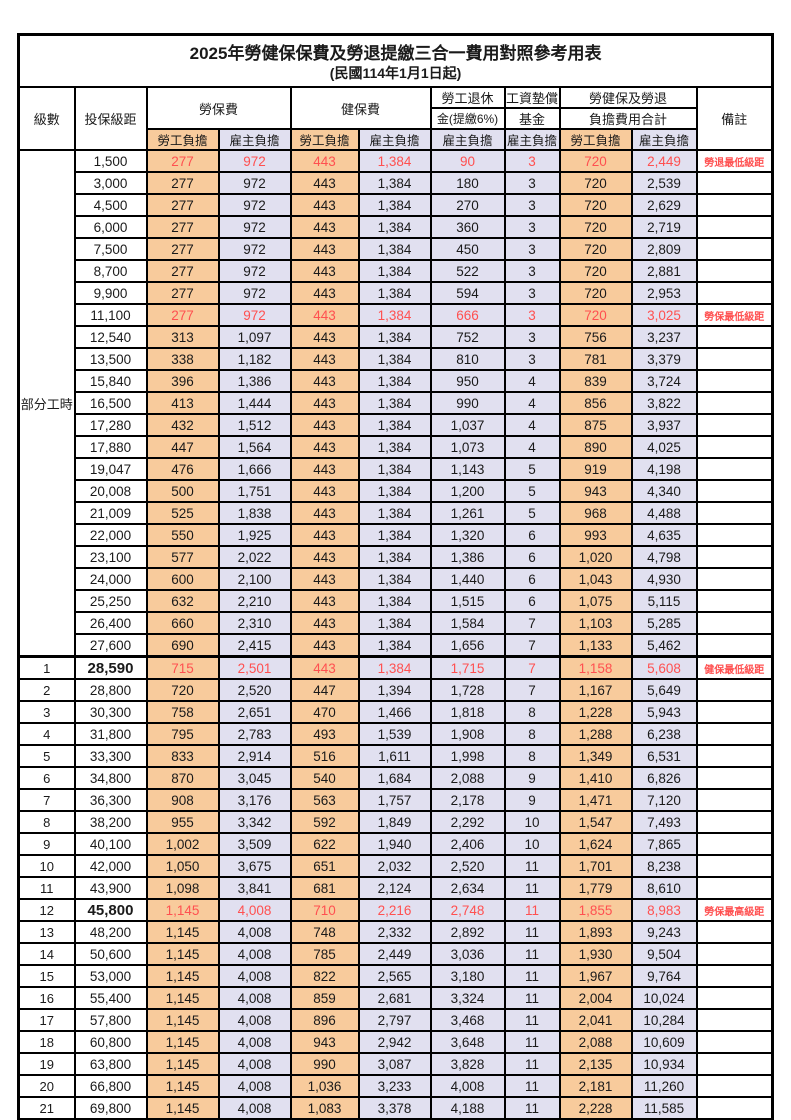 Image resolution: width=791 pixels, height=1120 pixels. Describe the element at coordinates (110, 1086) in the screenshot. I see `bracket-cell: 66,800` at that location.